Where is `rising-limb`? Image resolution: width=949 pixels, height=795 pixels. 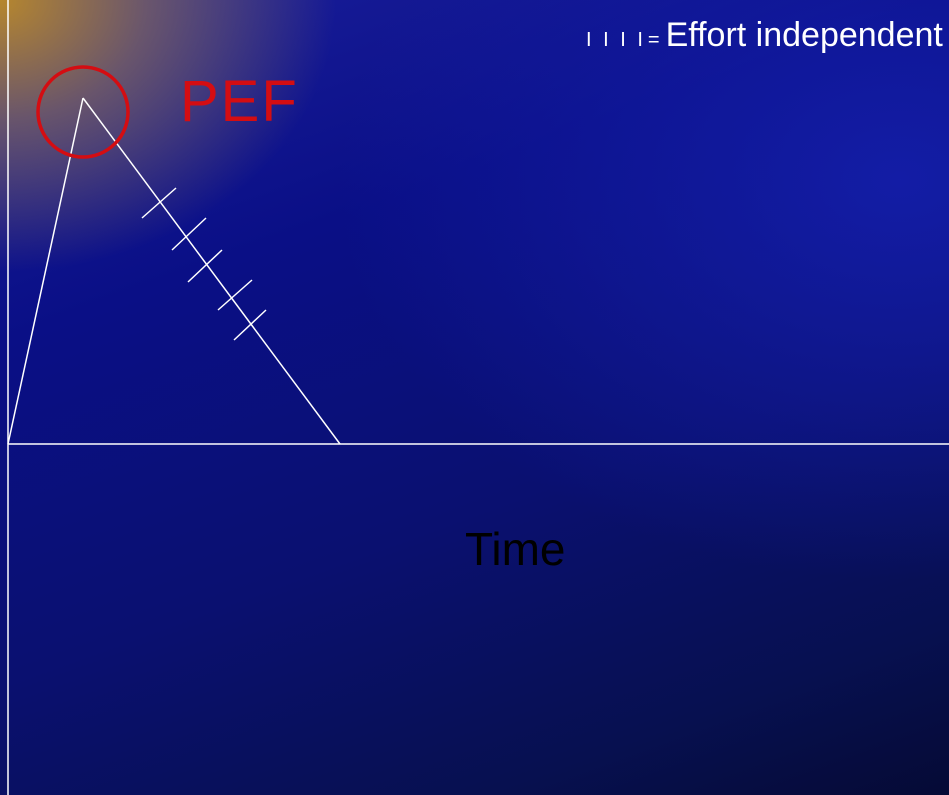
rising-limb is located at coordinates (45, 271).